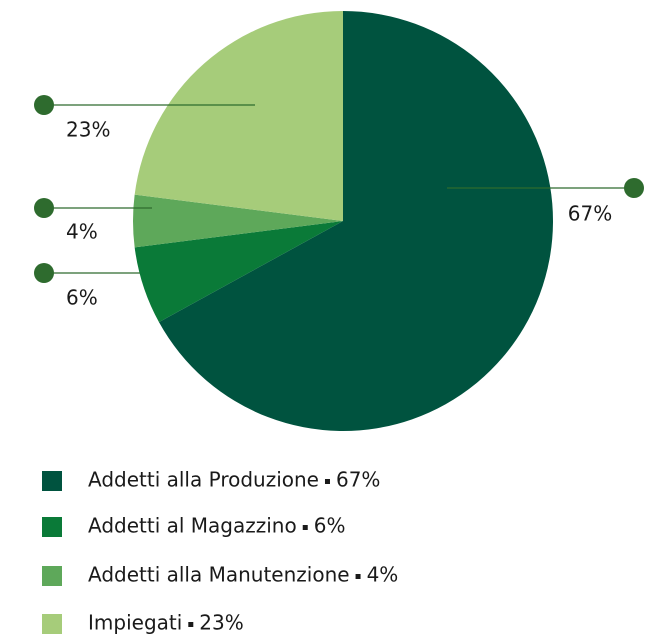 Image resolution: width=655 pixels, height=636 pixels. I want to click on legend-label: Addetti alla Manutenzione, so click(219, 575).